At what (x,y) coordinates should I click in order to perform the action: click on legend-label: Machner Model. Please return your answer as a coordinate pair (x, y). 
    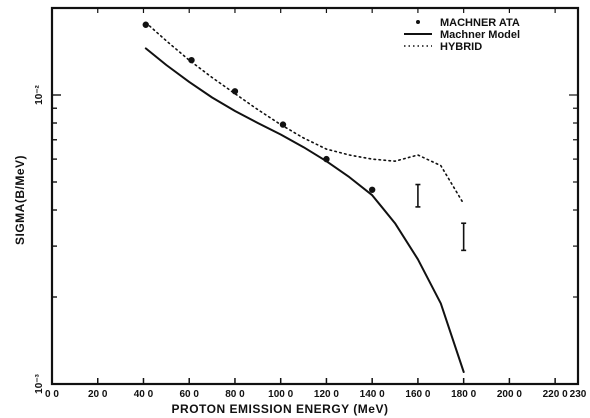
    Looking at the image, I should click on (480, 35).